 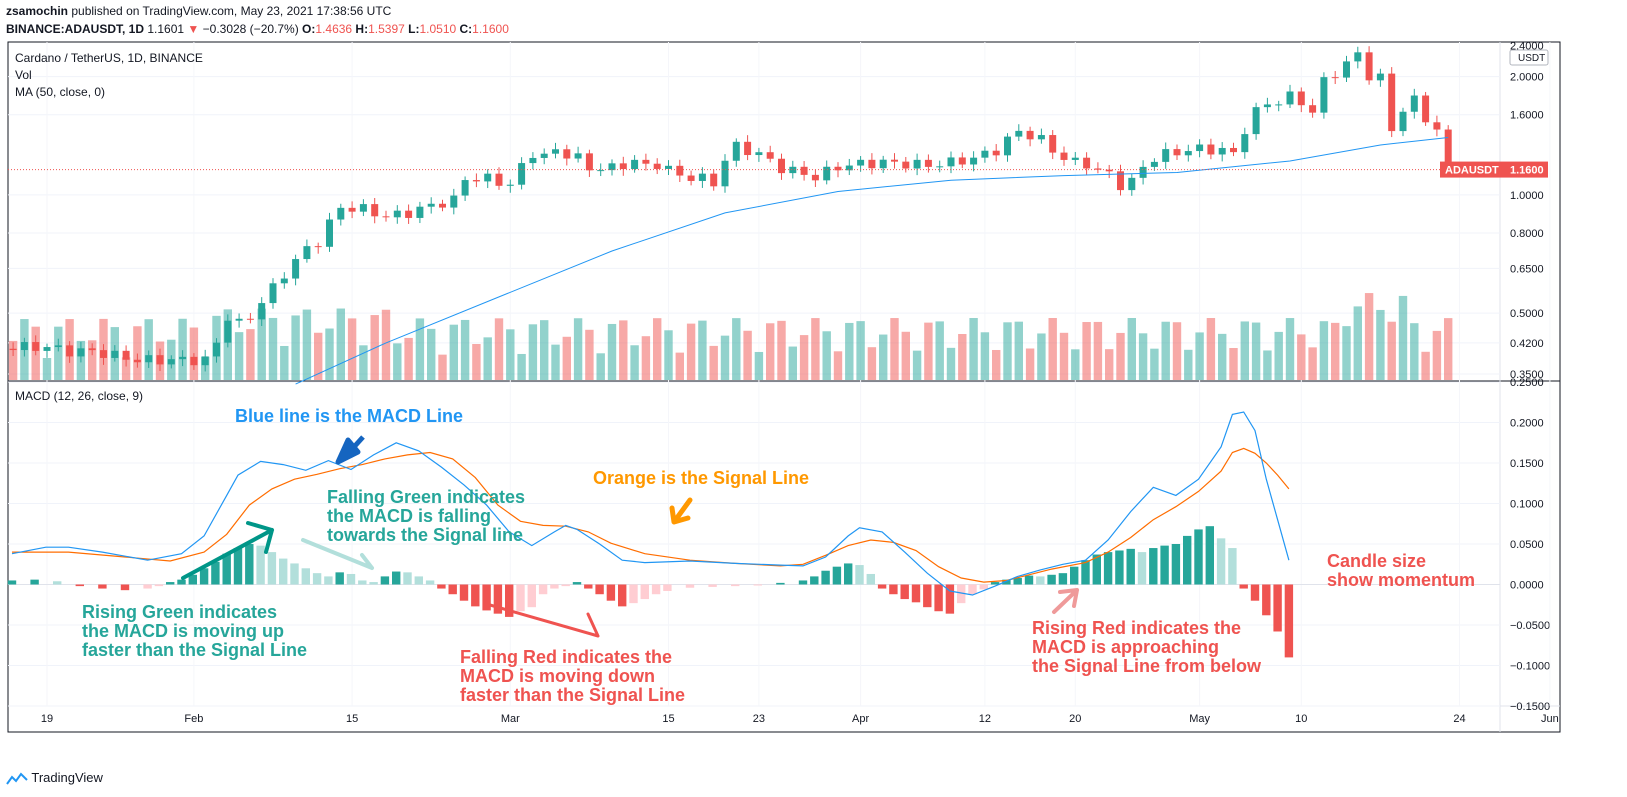 What do you see at coordinates (54, 778) in the screenshot?
I see `tradingview-footer: TradingView` at bounding box center [54, 778].